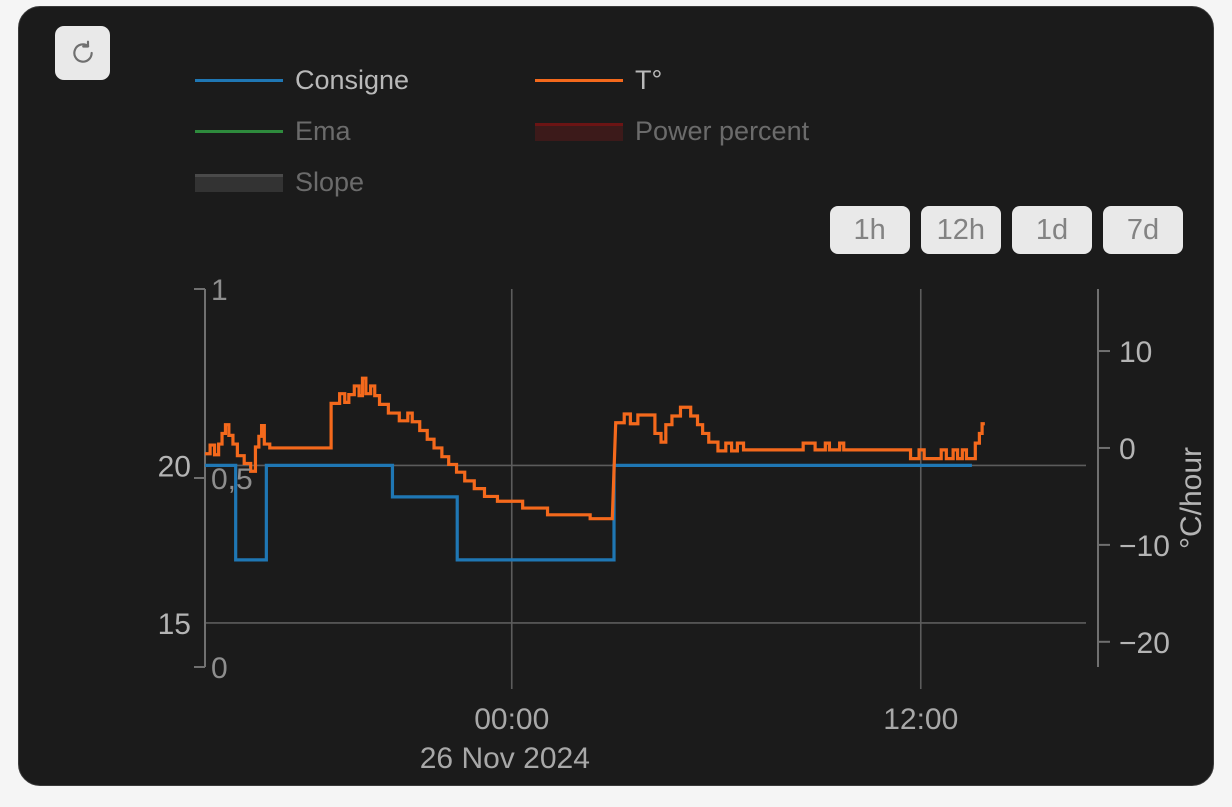  Describe the element at coordinates (1135, 352) in the screenshot. I see `y-tick-label-slope: 10` at that location.